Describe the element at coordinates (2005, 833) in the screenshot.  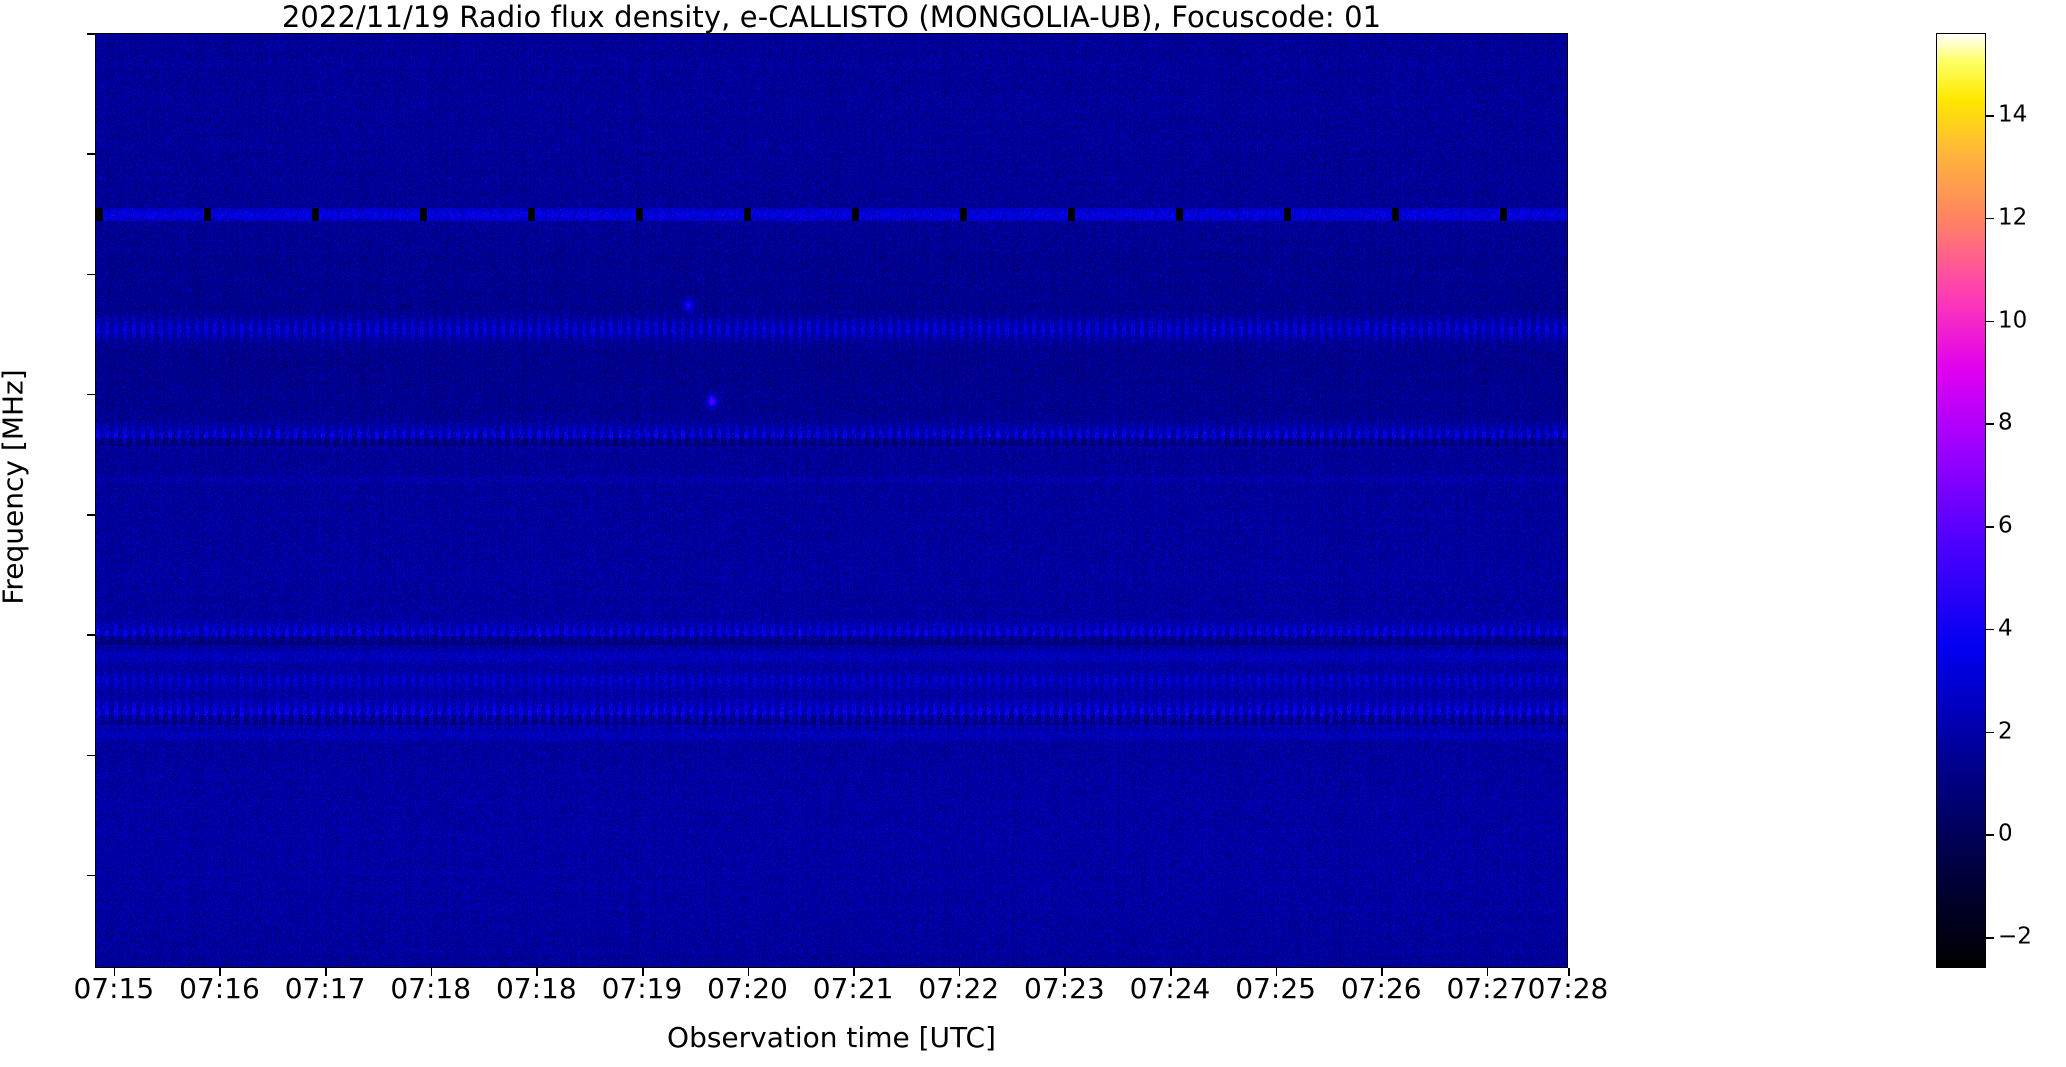
I see `colorbar-tick-label: 0` at that location.